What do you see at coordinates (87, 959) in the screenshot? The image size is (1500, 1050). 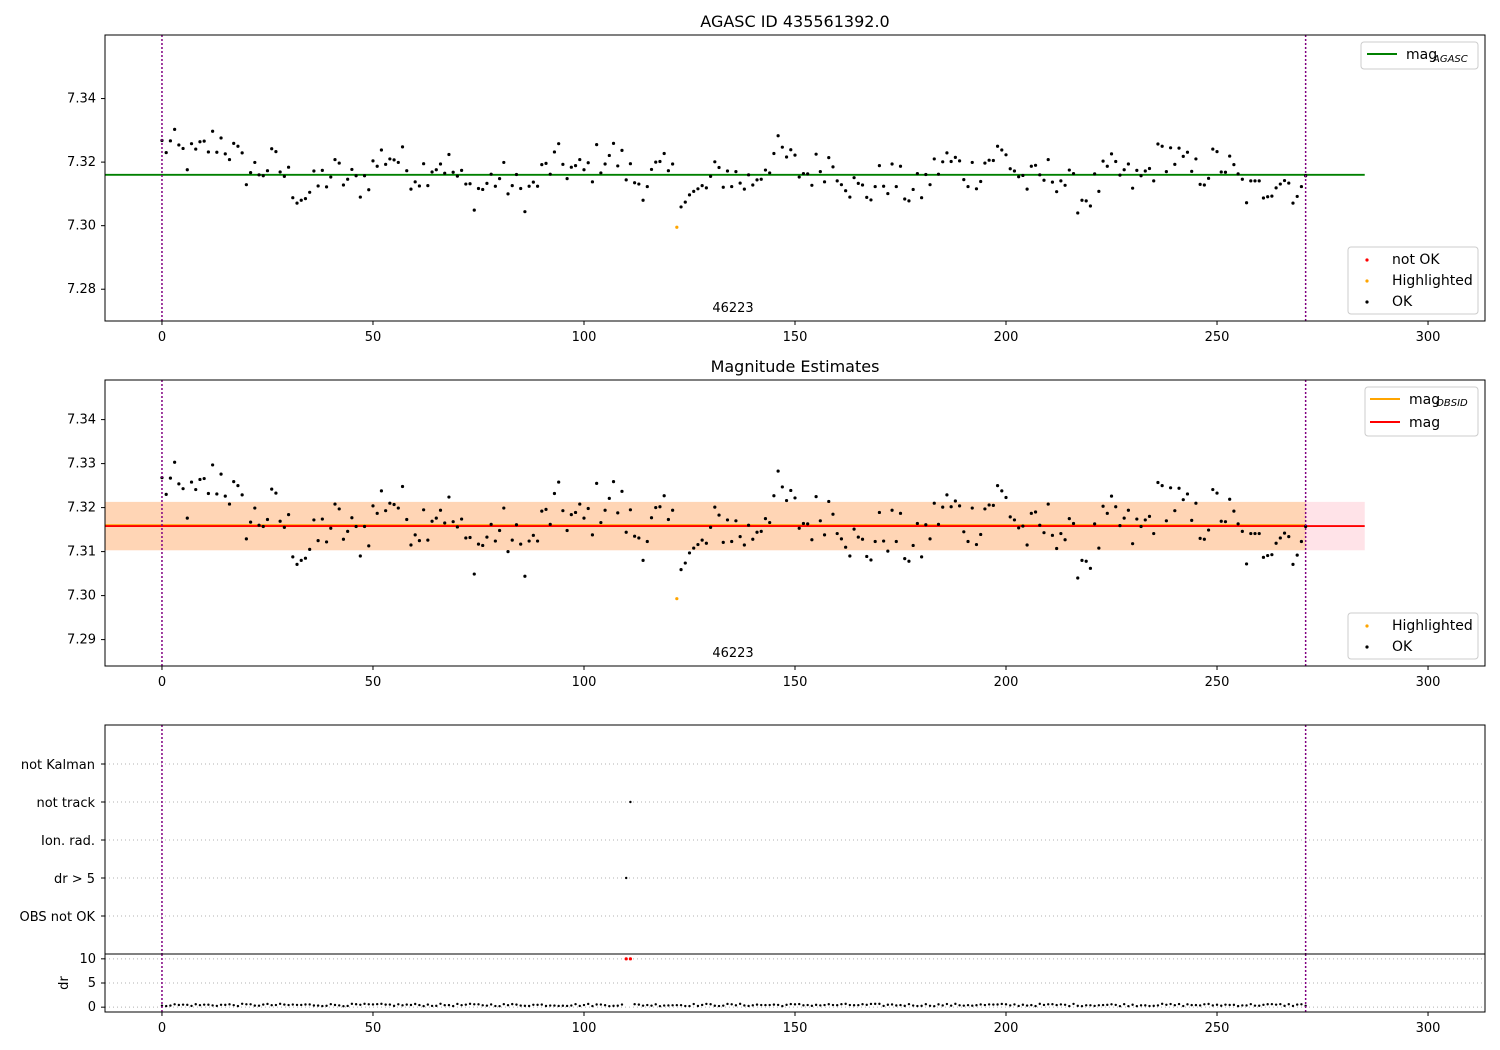 I see `y-tick-label: 10` at bounding box center [87, 959].